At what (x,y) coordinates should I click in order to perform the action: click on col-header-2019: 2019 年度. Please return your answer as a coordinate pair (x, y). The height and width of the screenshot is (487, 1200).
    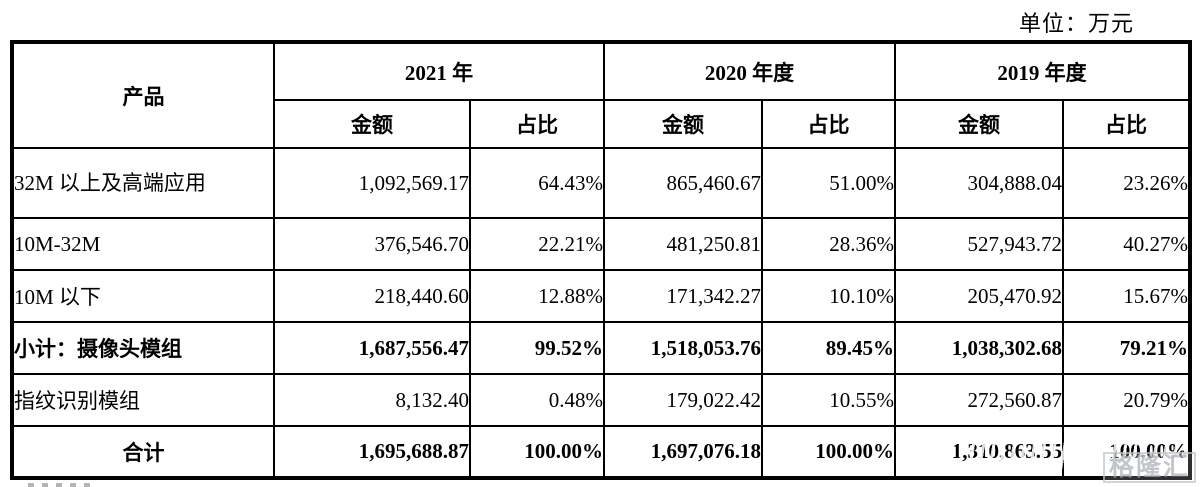
    Looking at the image, I should click on (1042, 71).